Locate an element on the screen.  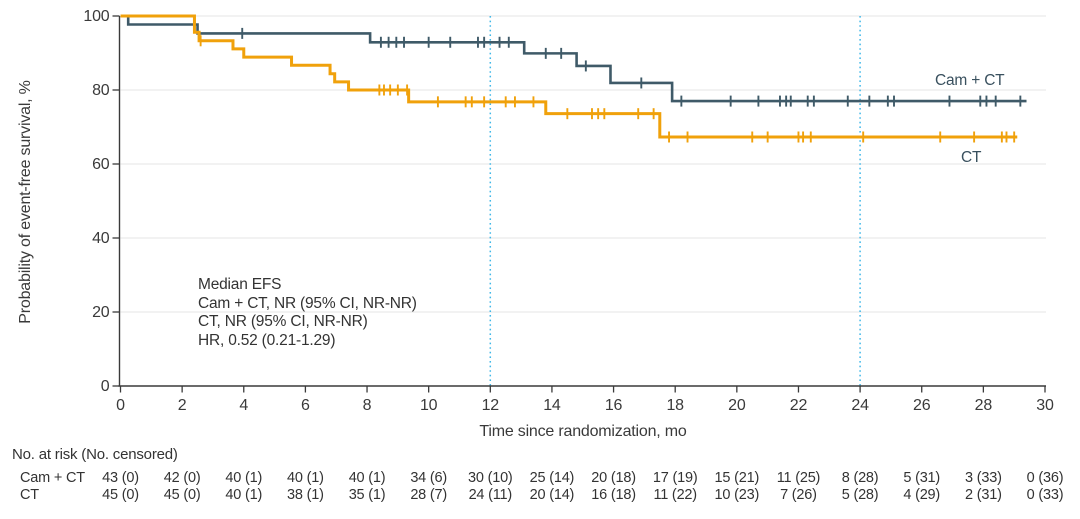
risk-cell: 3 (33) is located at coordinates (983, 478).